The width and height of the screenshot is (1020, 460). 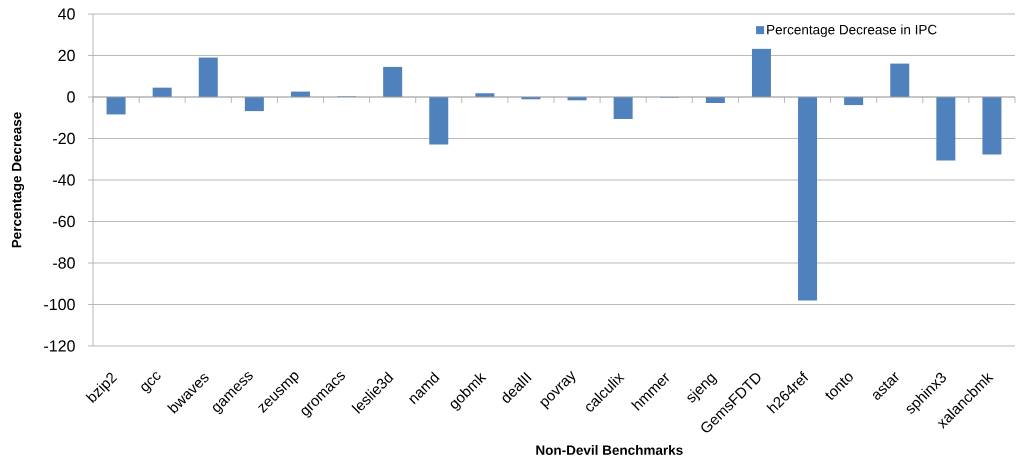 What do you see at coordinates (64, 221) in the screenshot?
I see `y-tick-label: -60` at bounding box center [64, 221].